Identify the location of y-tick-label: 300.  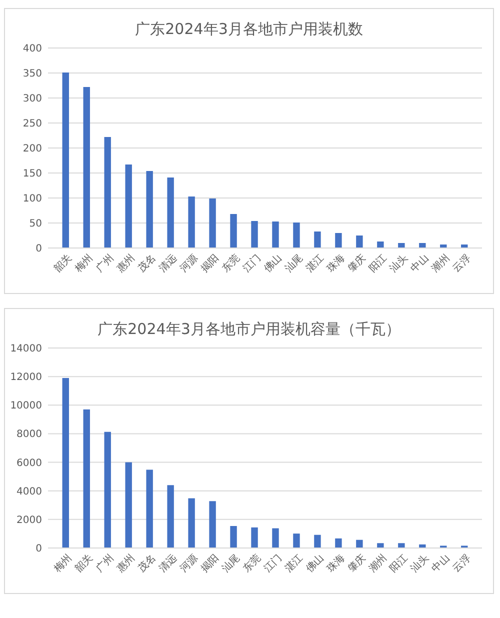
(32, 99).